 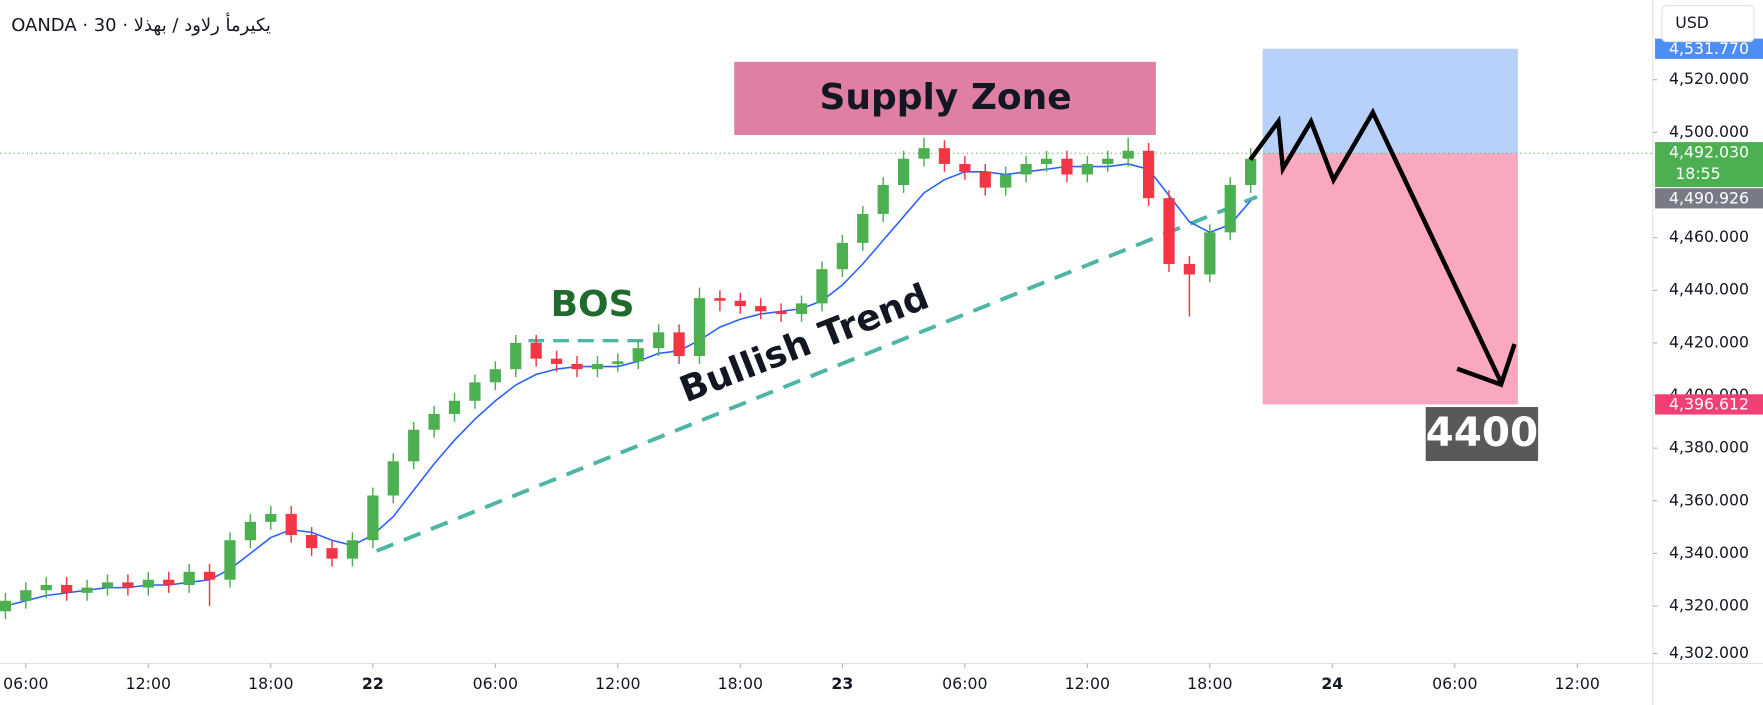 What do you see at coordinates (1709, 289) in the screenshot?
I see `y-tick-label: 4,440.000` at bounding box center [1709, 289].